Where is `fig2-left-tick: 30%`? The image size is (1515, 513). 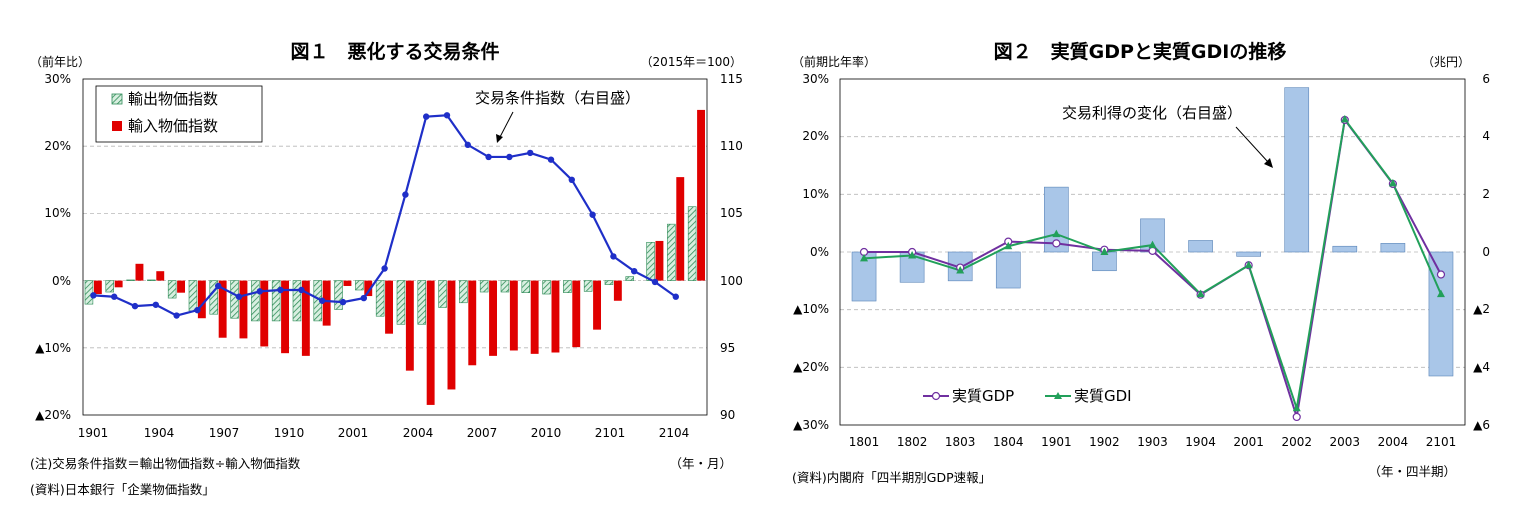
fig2-left-tick: 30% is located at coordinates (815, 79).